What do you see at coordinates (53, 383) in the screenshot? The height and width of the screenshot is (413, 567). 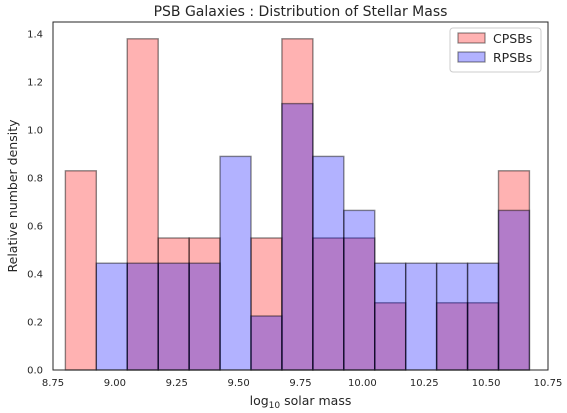 I see `x-tick-label: 8.75` at bounding box center [53, 383].